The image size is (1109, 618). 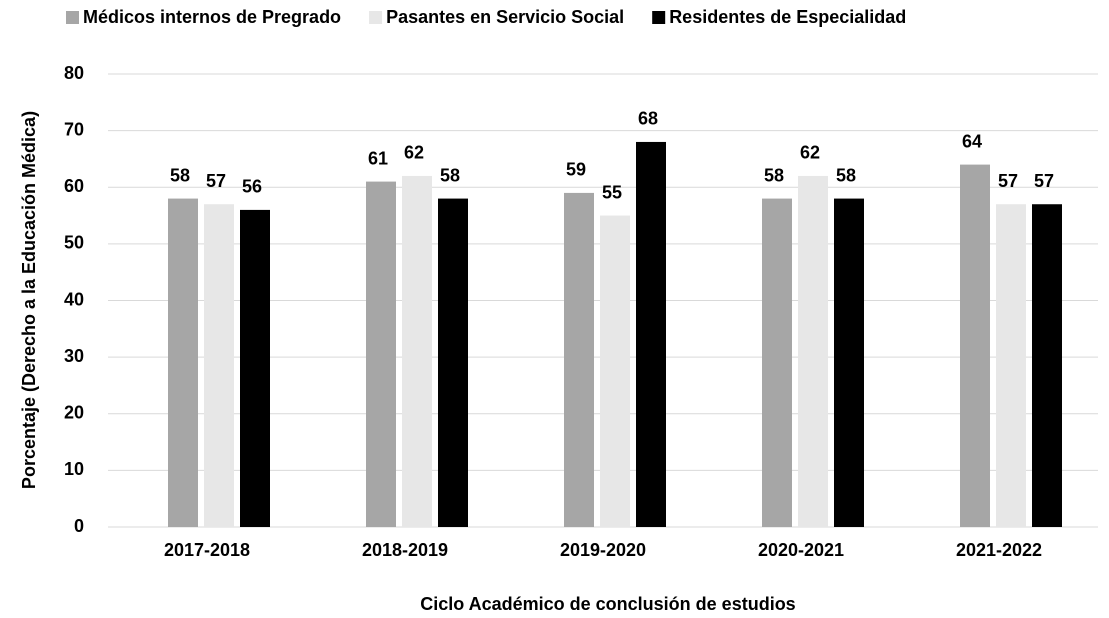 What do you see at coordinates (79, 526) in the screenshot?
I see `y-tick-label: 0` at bounding box center [79, 526].